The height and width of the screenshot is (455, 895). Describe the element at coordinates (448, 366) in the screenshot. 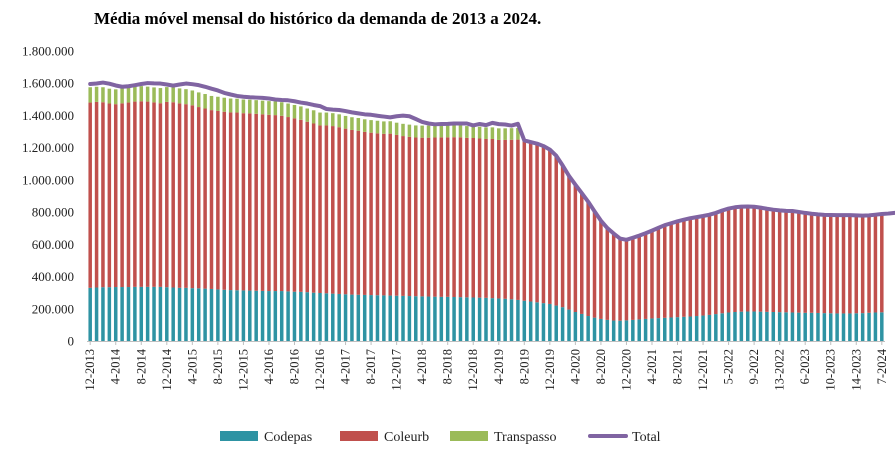

I see `x-tick-label: 8-2018` at that location.